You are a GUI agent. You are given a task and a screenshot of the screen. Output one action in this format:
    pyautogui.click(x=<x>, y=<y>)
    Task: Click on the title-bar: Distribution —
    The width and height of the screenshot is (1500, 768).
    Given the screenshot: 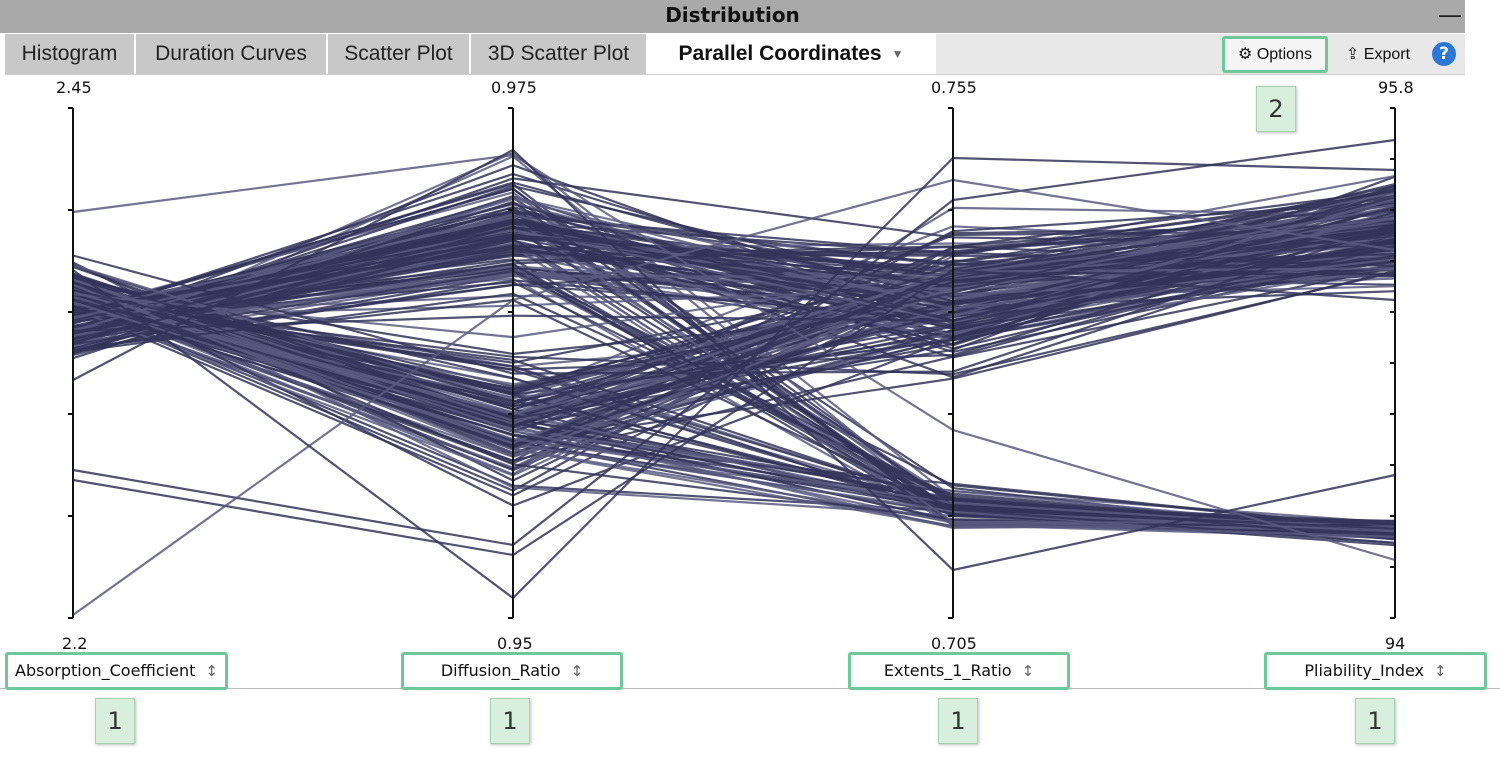 What is the action you would take?
    pyautogui.click(x=732, y=16)
    